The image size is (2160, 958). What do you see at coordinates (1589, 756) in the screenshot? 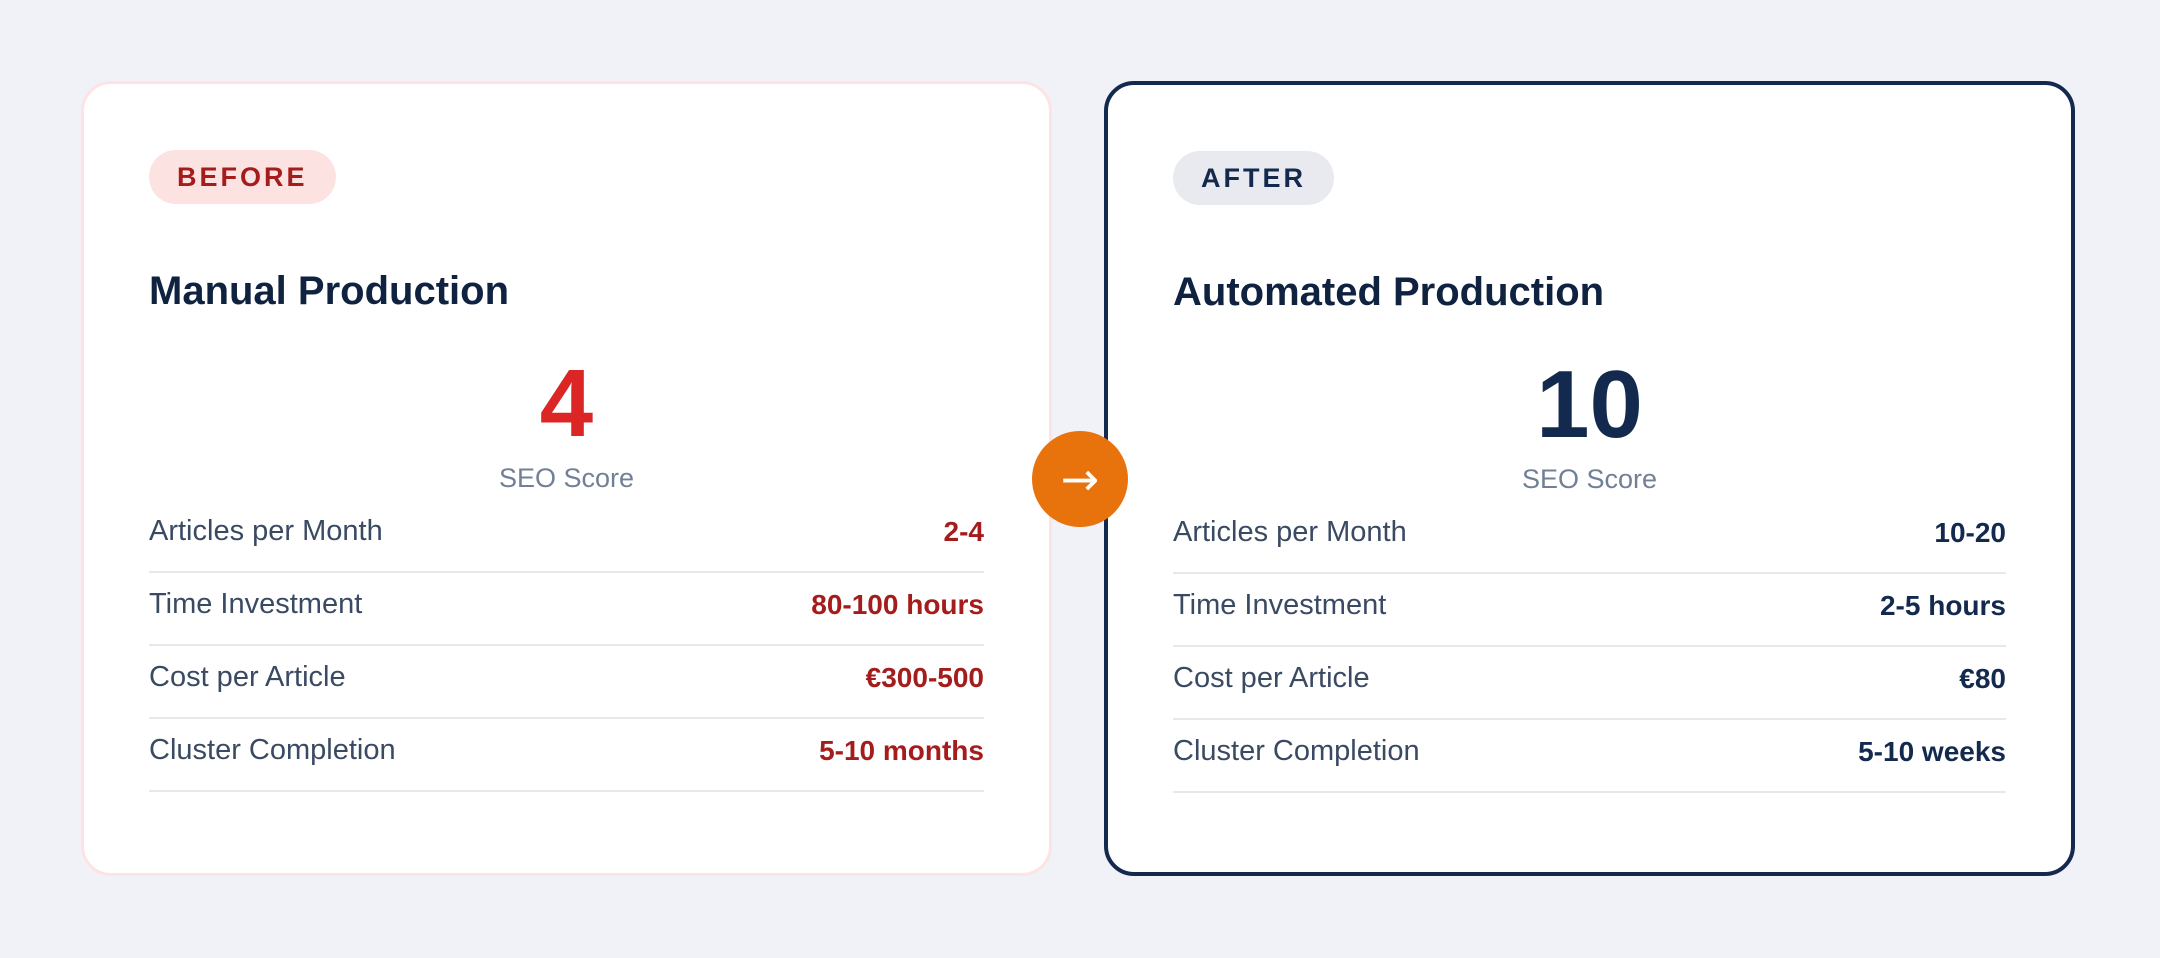
I see `metric-row-cluster-completion: Cluster Completion 5-10 weeks` at bounding box center [1589, 756].